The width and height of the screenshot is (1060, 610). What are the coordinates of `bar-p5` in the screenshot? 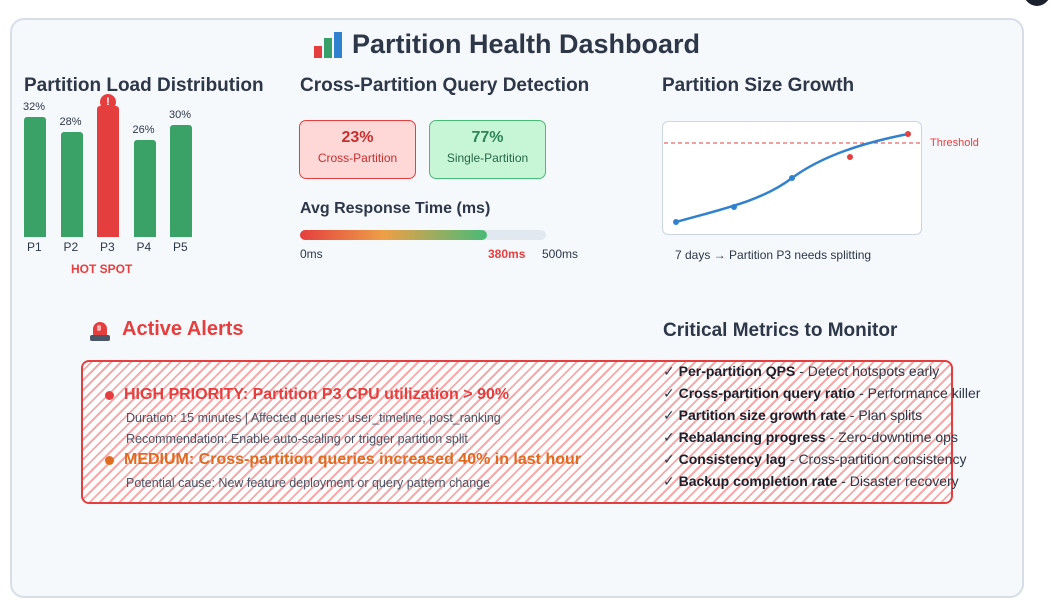 It's located at (181, 180).